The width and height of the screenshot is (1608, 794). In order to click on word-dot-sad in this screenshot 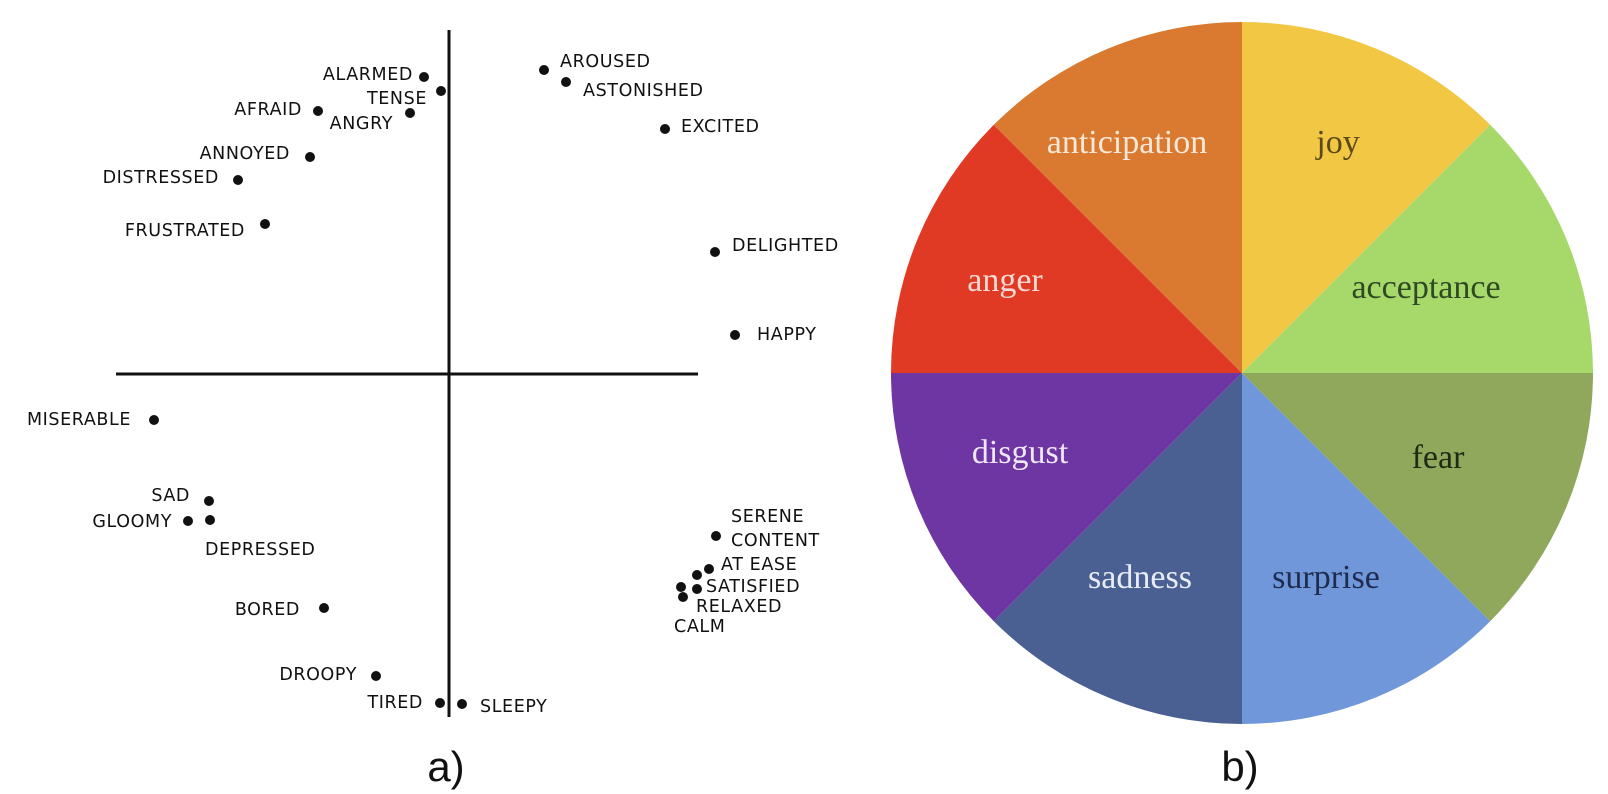, I will do `click(209, 501)`.